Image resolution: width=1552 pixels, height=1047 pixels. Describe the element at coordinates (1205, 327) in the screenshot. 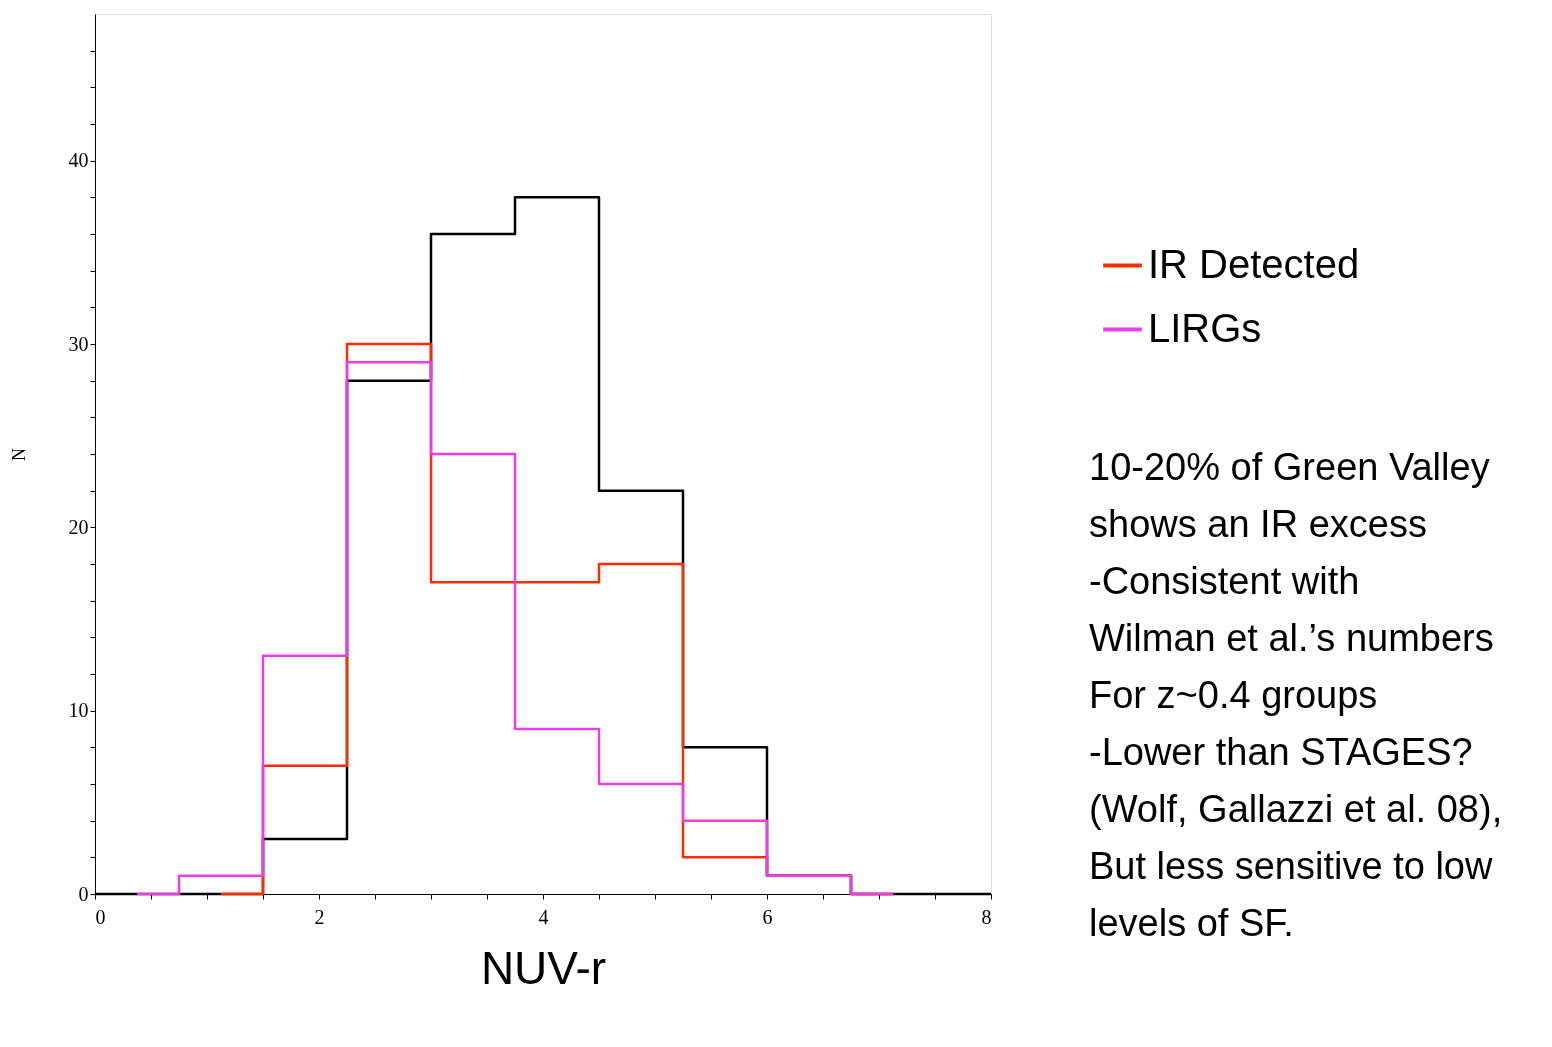

I see `legend-label: LIRGs` at that location.